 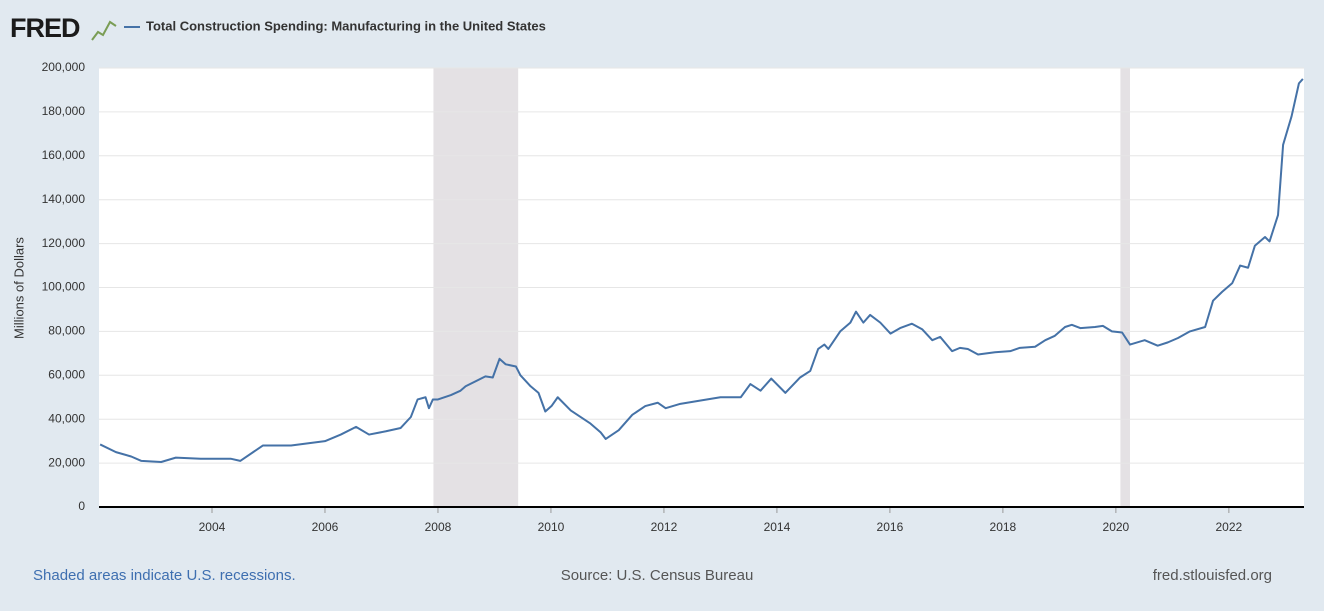 I want to click on recession-note: Shaded areas indicate U.S. recessions., so click(x=164, y=575).